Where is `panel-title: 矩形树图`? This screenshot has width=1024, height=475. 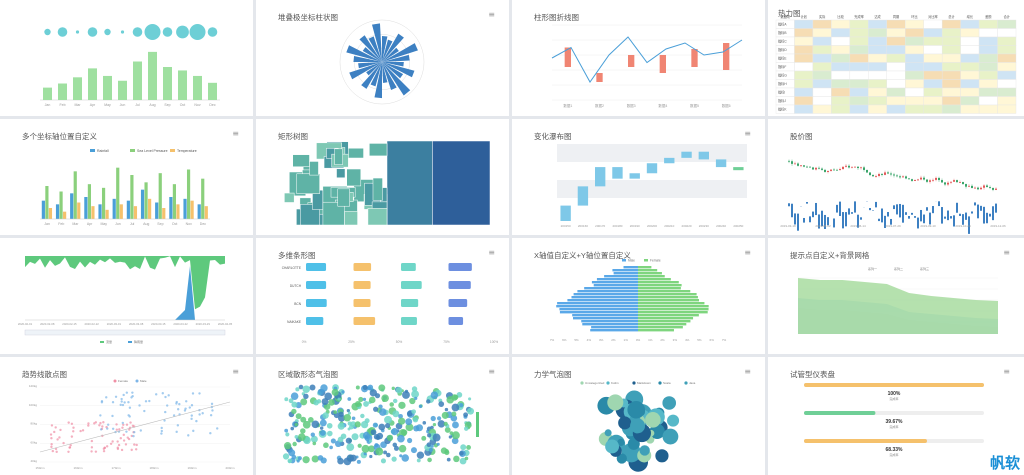 panel-title: 矩形树图 is located at coordinates (293, 136).